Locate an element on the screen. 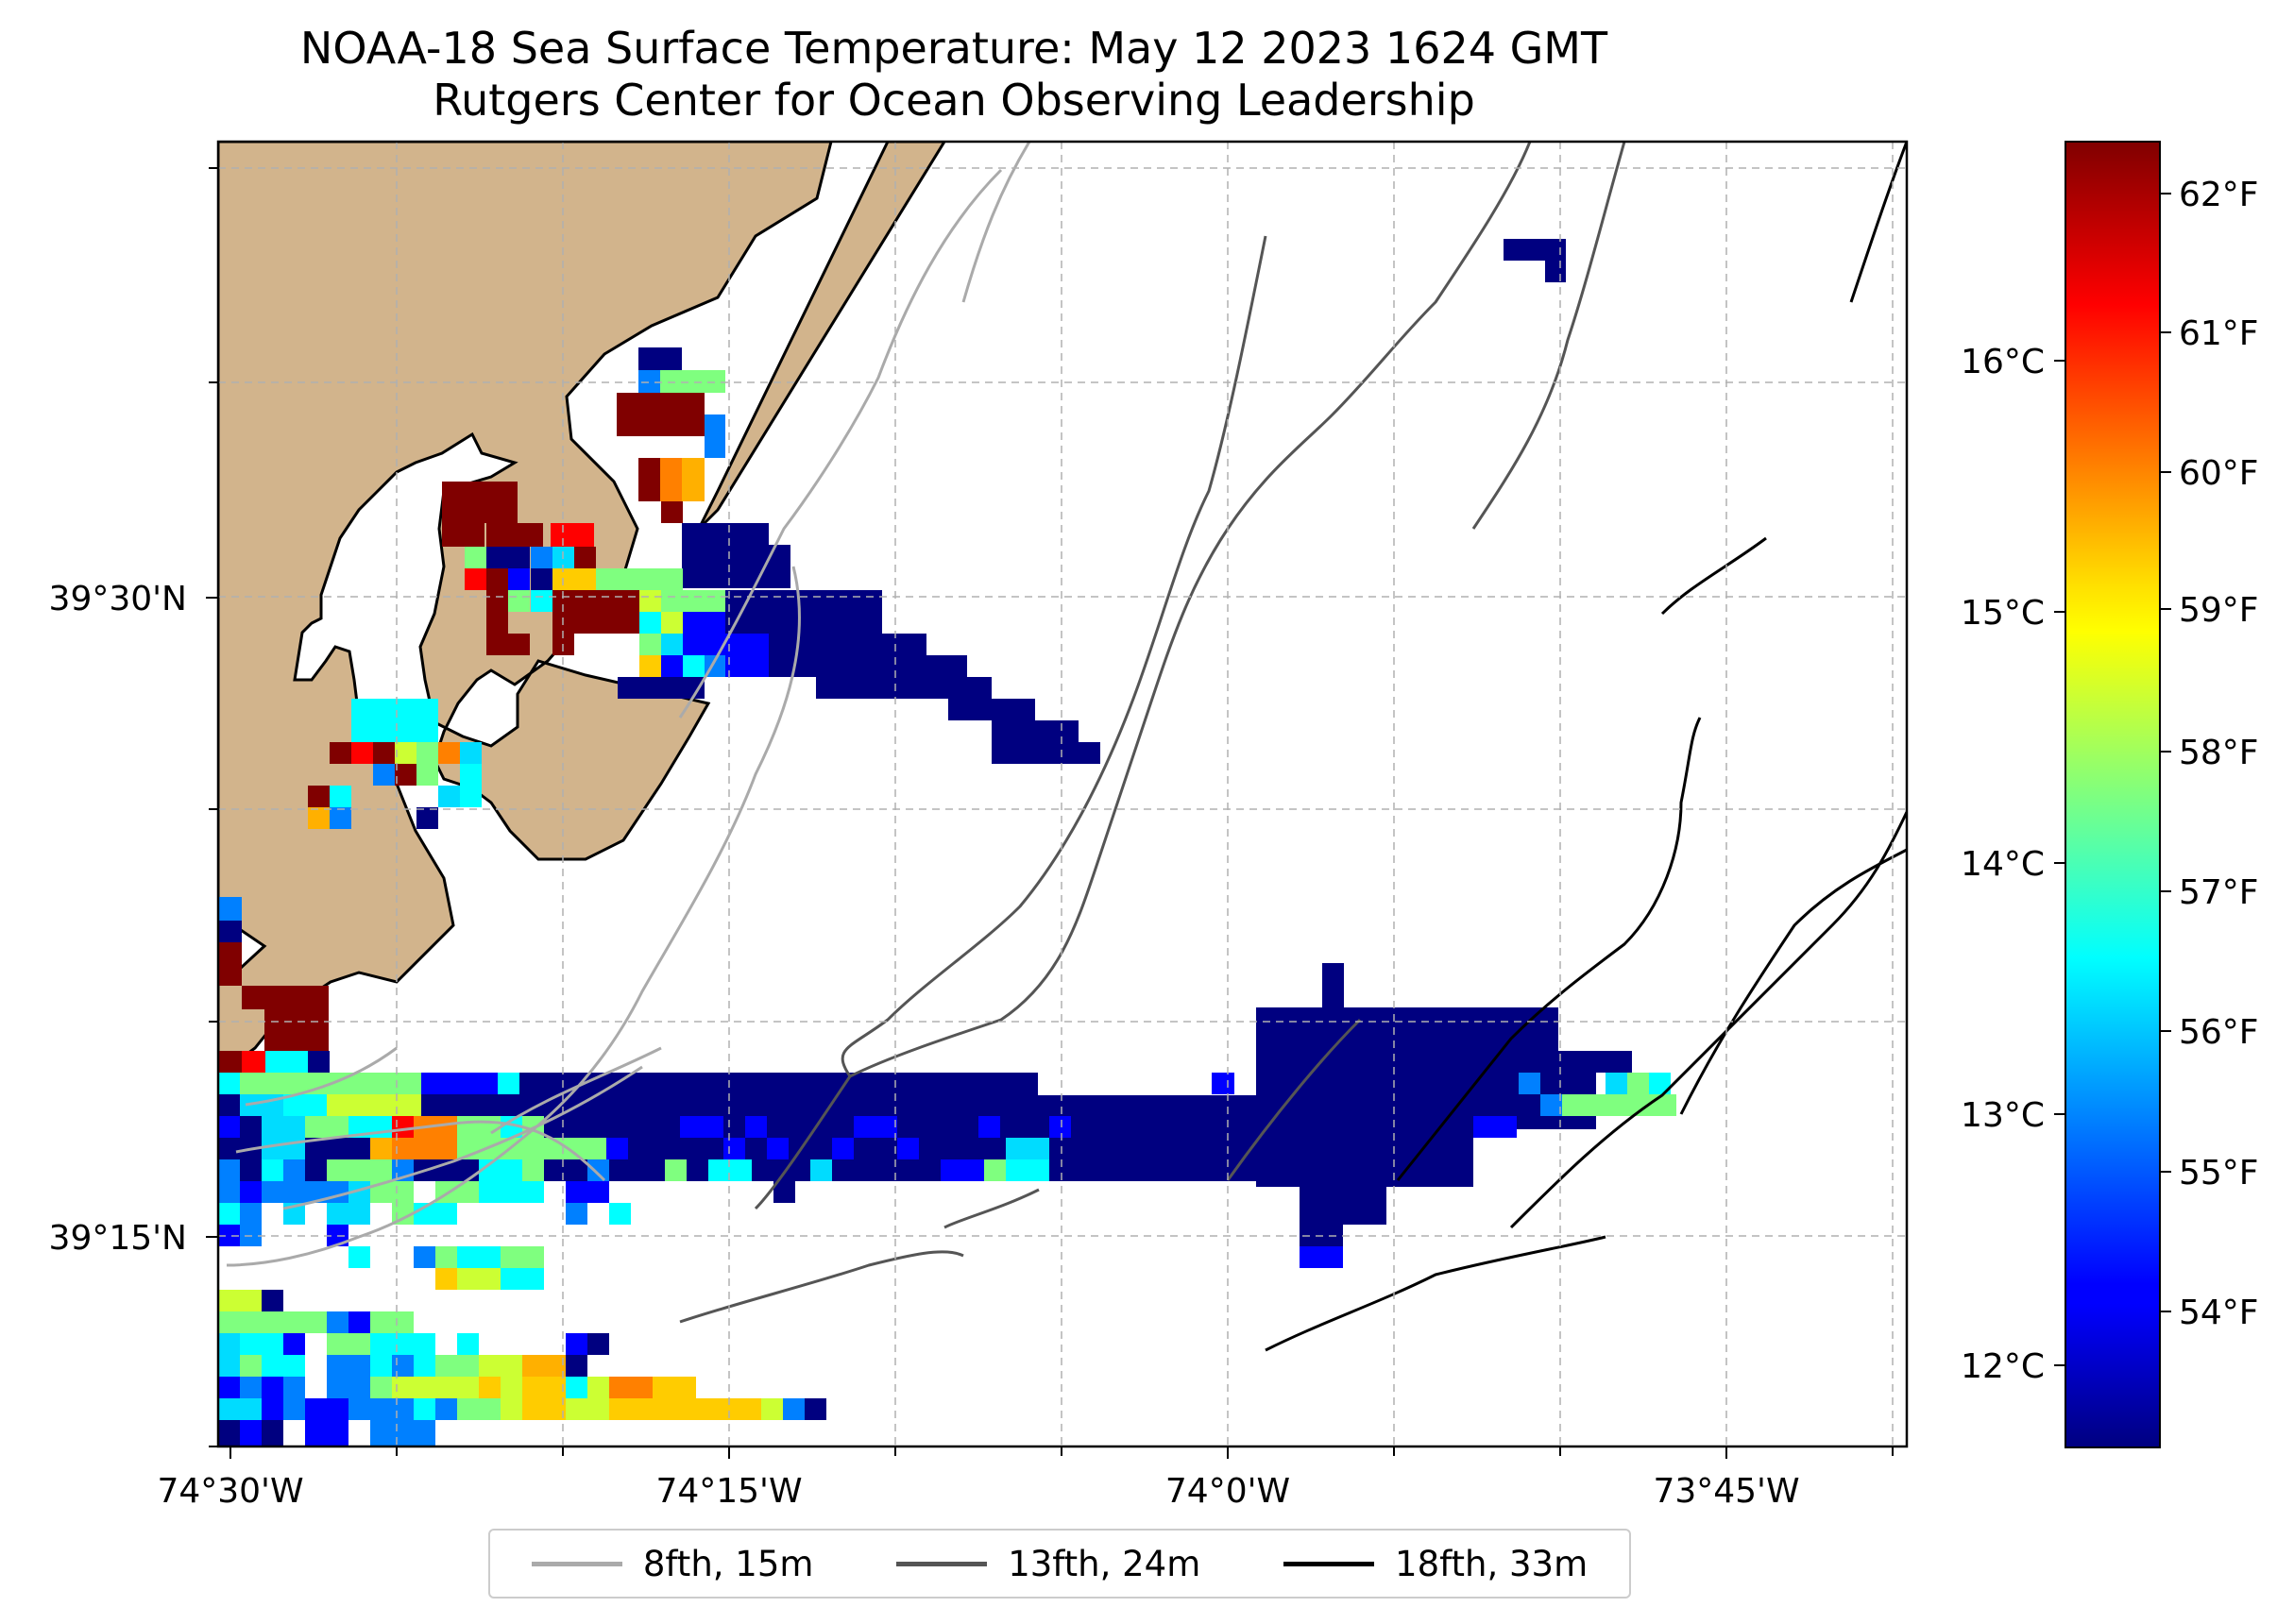  contour-legend: 8fth, 15m 13fth, 24m 18fth, 33m is located at coordinates (1059, 1564).